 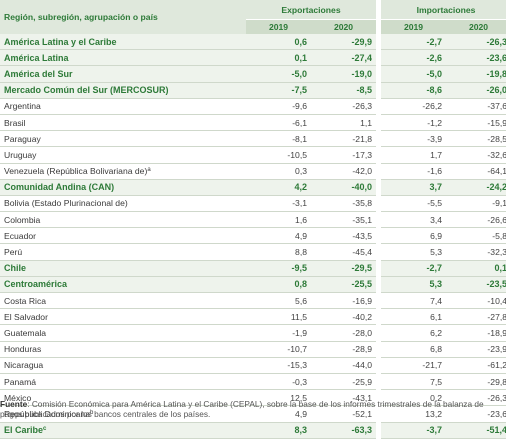 I want to click on exports-2020-value: -26,3, so click(x=344, y=106).